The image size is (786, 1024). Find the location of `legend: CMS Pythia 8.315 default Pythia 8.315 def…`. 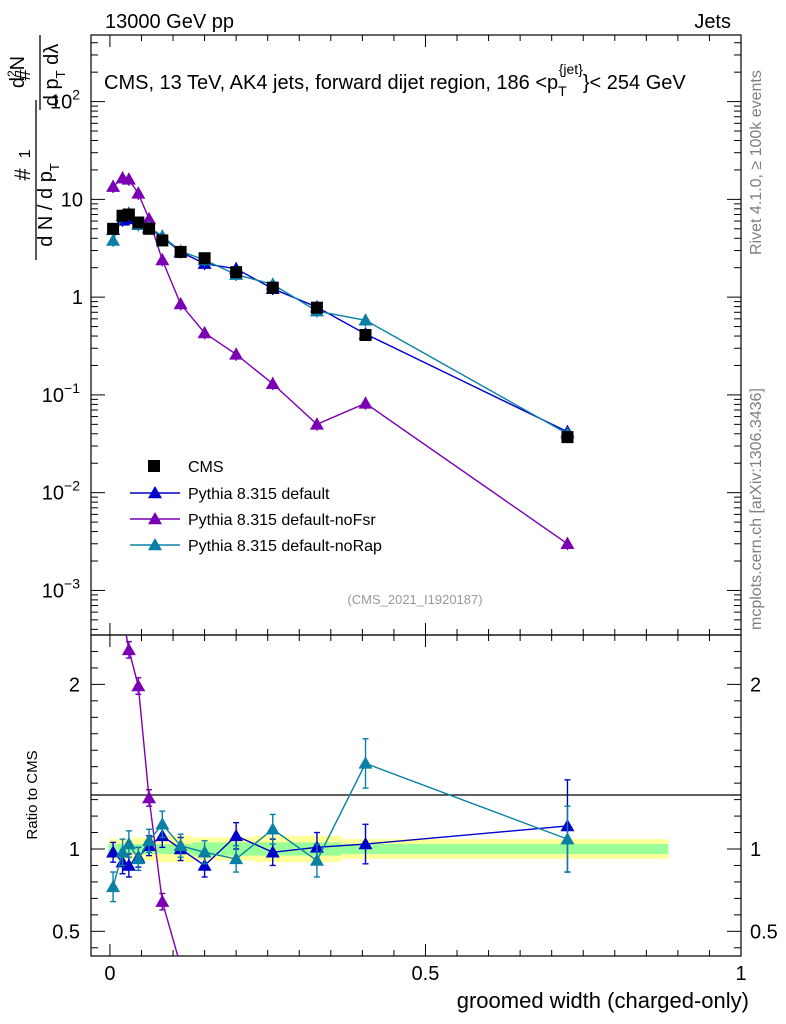

legend: CMS Pythia 8.315 default Pythia 8.315 def… is located at coordinates (256, 507).